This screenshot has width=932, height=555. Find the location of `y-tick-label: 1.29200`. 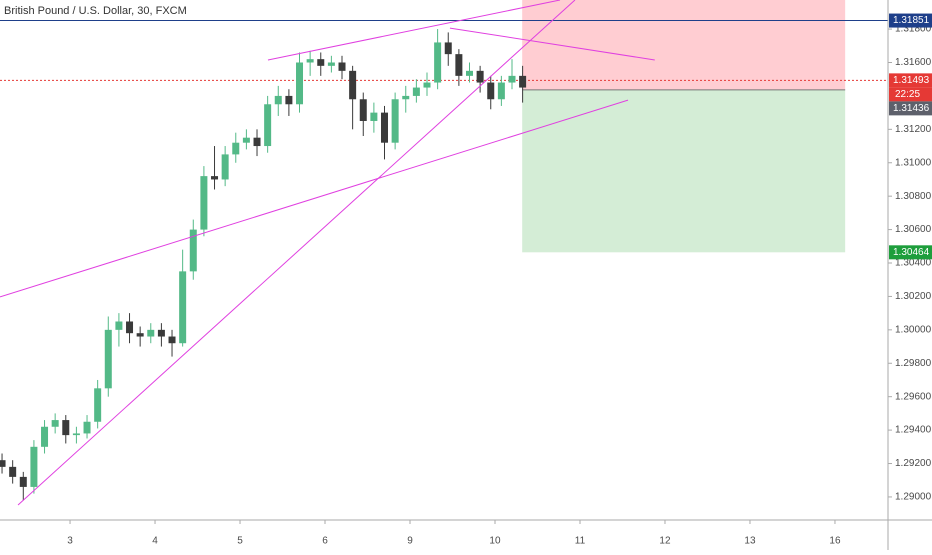

y-tick-label: 1.29200 is located at coordinates (913, 463).